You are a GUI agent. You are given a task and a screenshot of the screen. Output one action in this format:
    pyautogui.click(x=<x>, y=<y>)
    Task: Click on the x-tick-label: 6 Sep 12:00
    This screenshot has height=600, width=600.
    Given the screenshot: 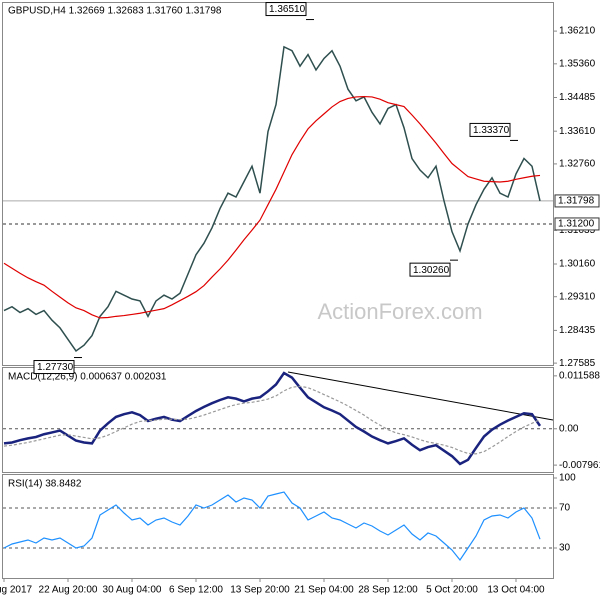 What is the action you would take?
    pyautogui.click(x=196, y=590)
    